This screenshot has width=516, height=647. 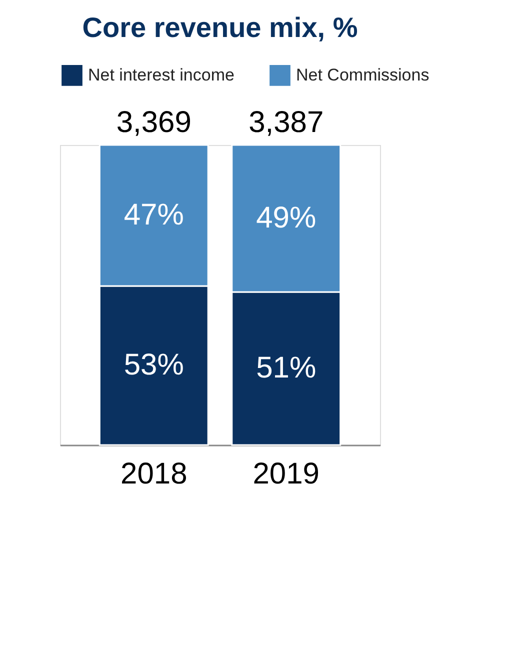 I want to click on x-tick-label: 2018, so click(x=154, y=474).